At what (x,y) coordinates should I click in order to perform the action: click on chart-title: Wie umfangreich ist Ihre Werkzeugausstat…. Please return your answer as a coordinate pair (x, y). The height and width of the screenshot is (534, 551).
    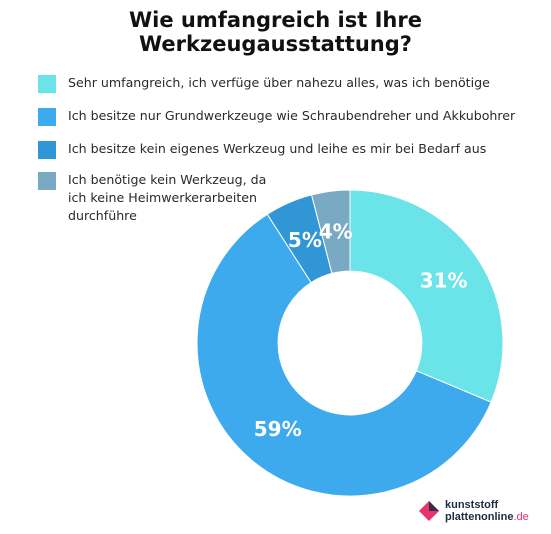
    Looking at the image, I should click on (275, 32).